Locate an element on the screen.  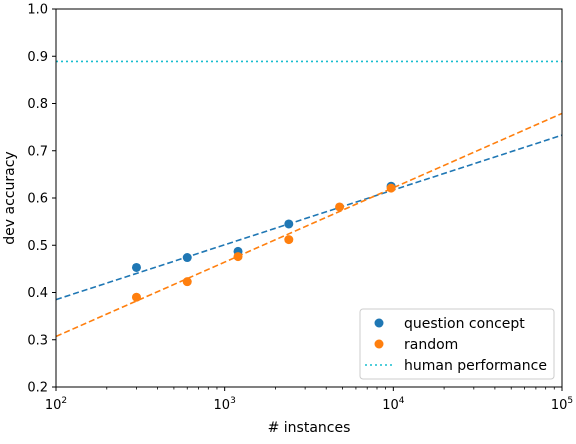
legend-box is located at coordinates (457, 344).